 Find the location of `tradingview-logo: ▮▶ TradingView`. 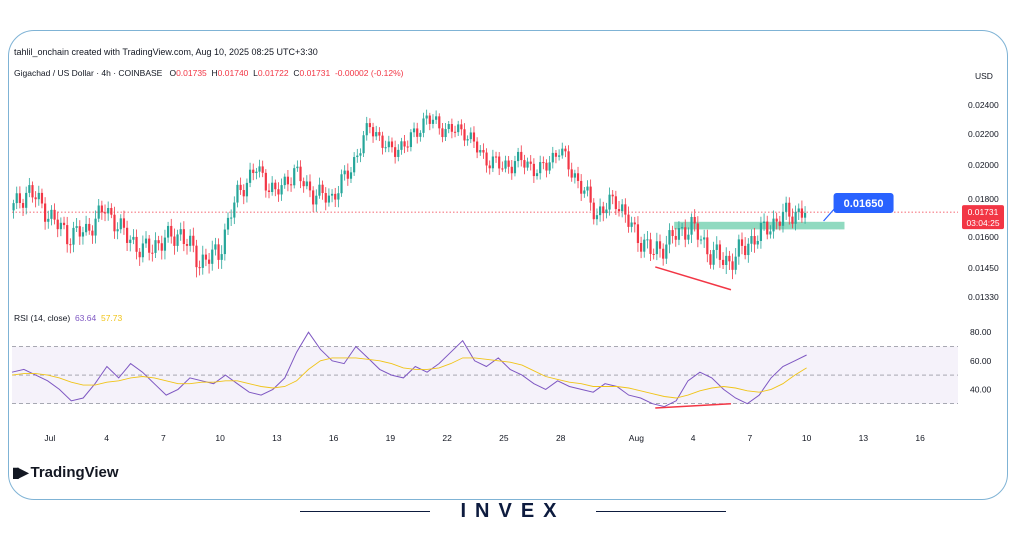

tradingview-logo: ▮▶ TradingView is located at coordinates (65, 472).